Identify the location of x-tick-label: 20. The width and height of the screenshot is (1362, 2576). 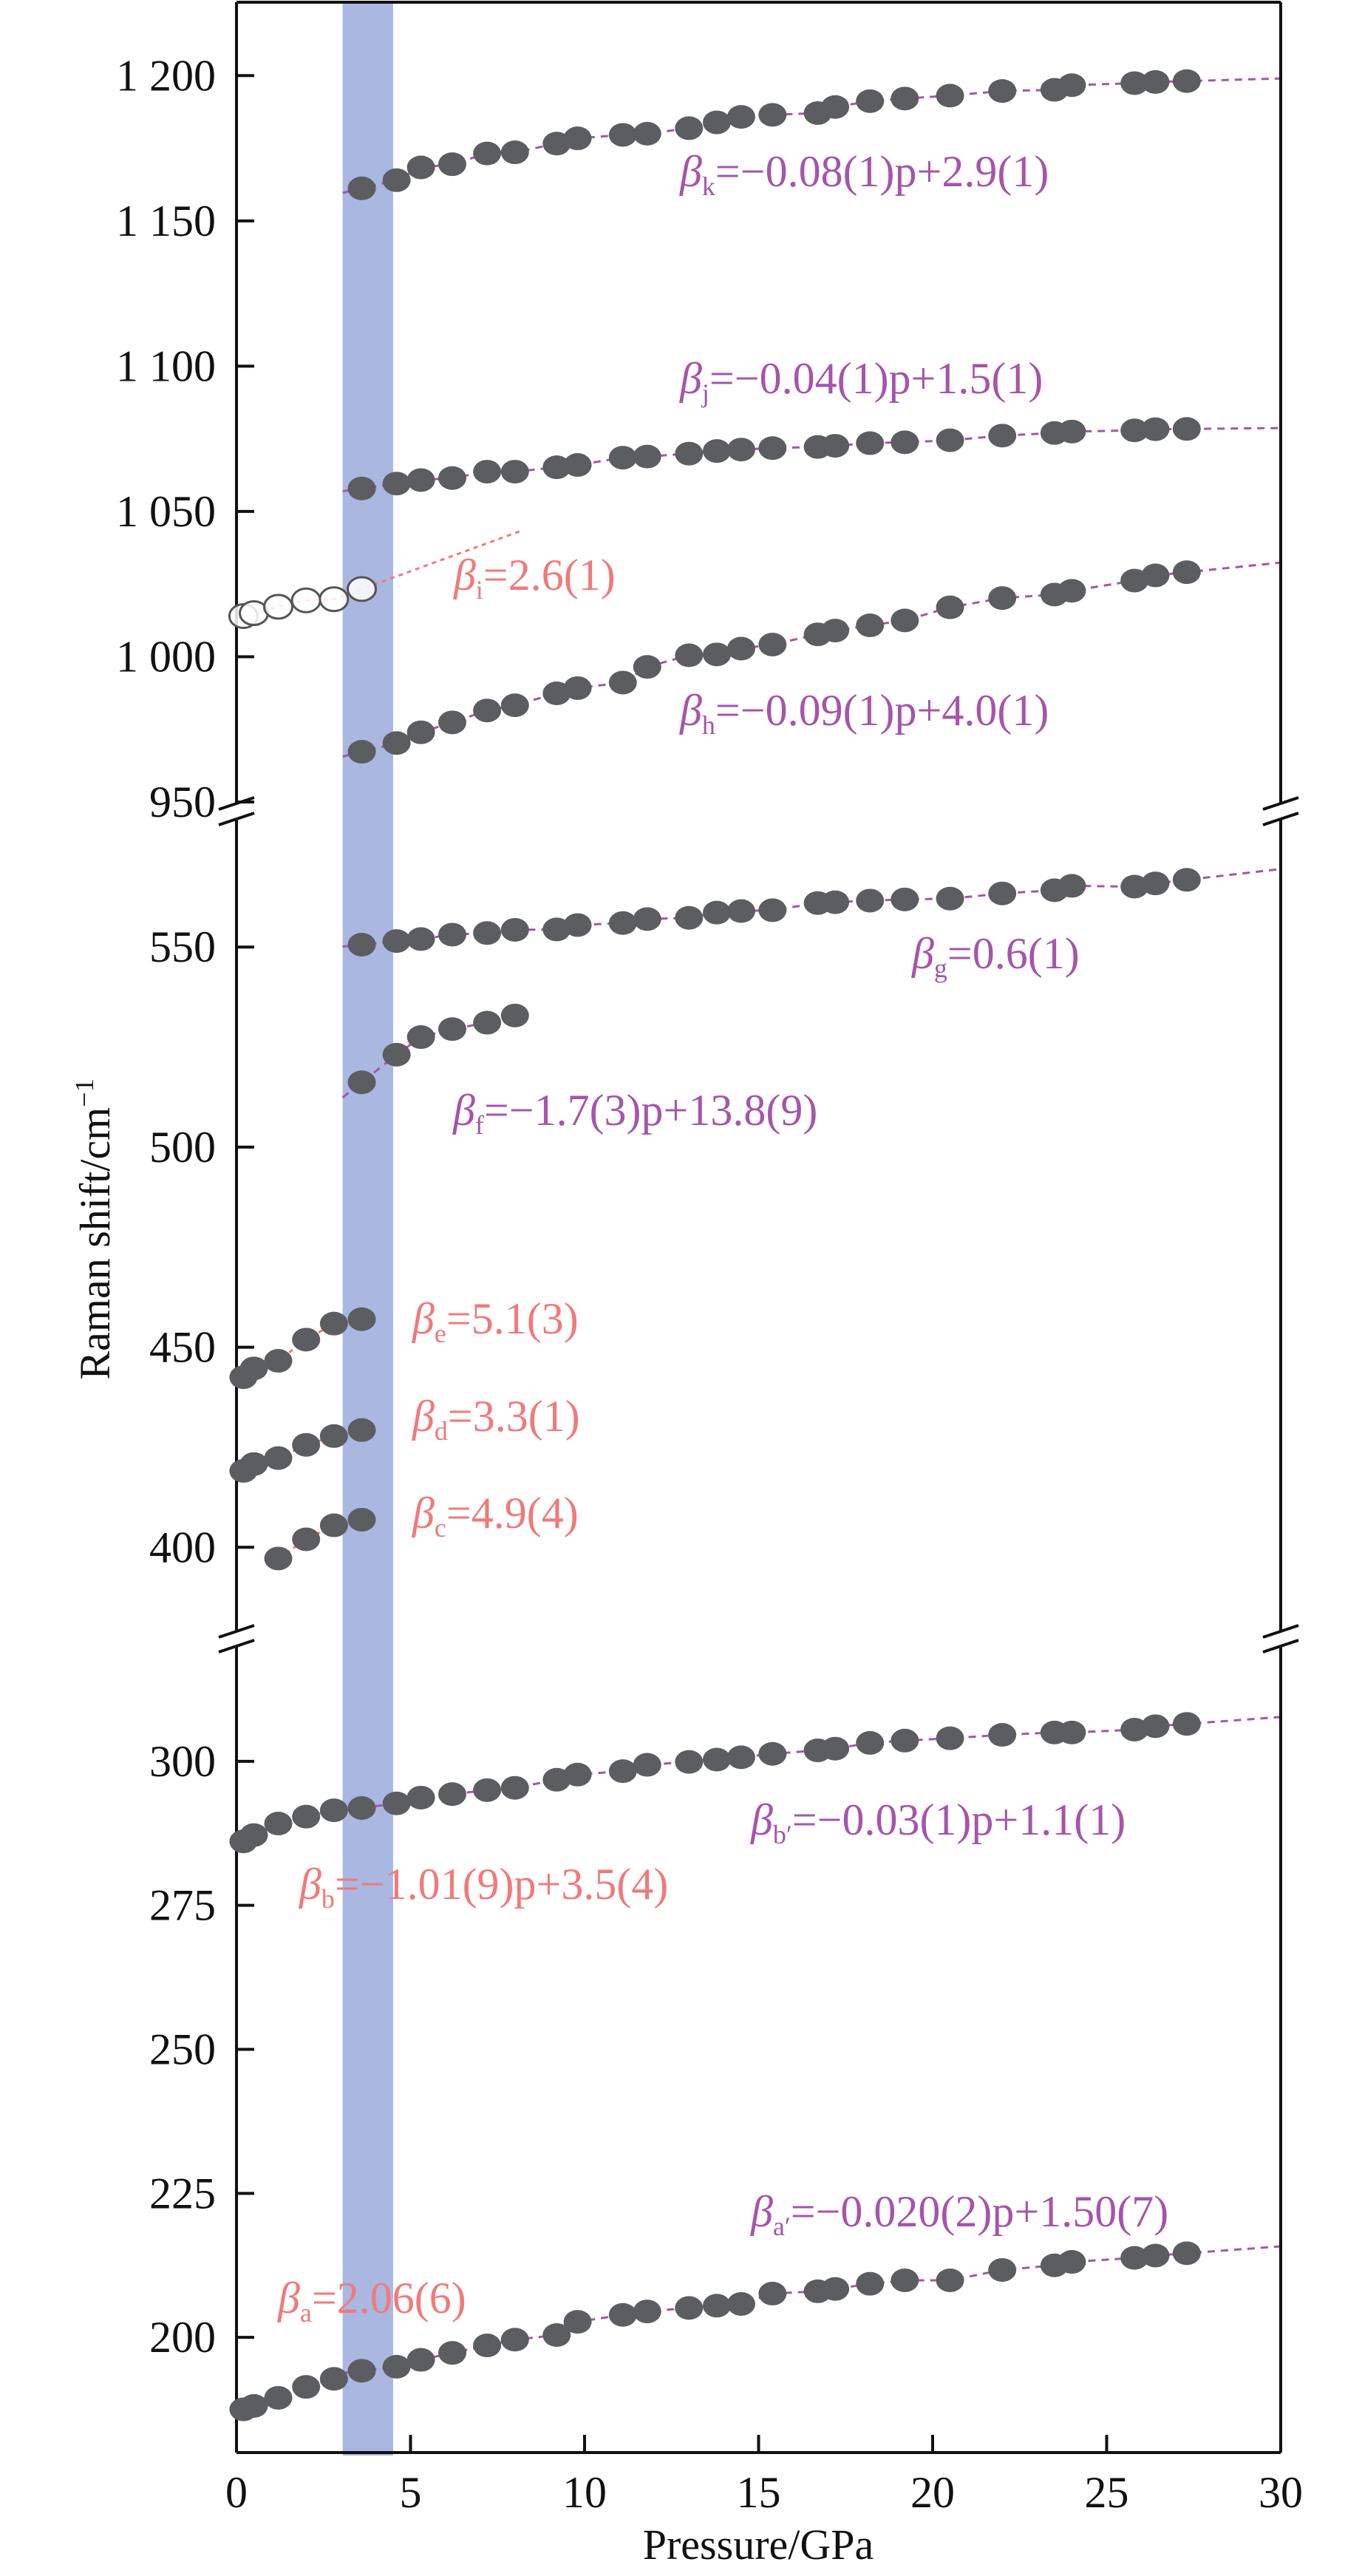
(932, 2492).